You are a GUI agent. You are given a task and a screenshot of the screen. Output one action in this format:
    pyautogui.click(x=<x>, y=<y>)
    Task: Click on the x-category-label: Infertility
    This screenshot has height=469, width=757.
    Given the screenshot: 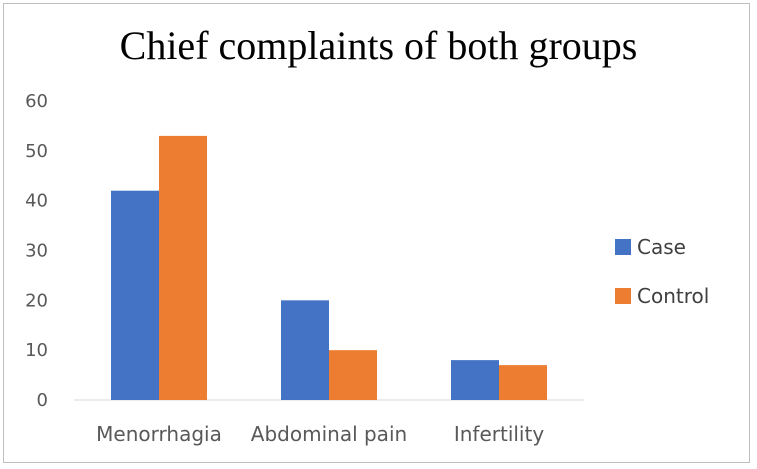 What is the action you would take?
    pyautogui.click(x=499, y=434)
    